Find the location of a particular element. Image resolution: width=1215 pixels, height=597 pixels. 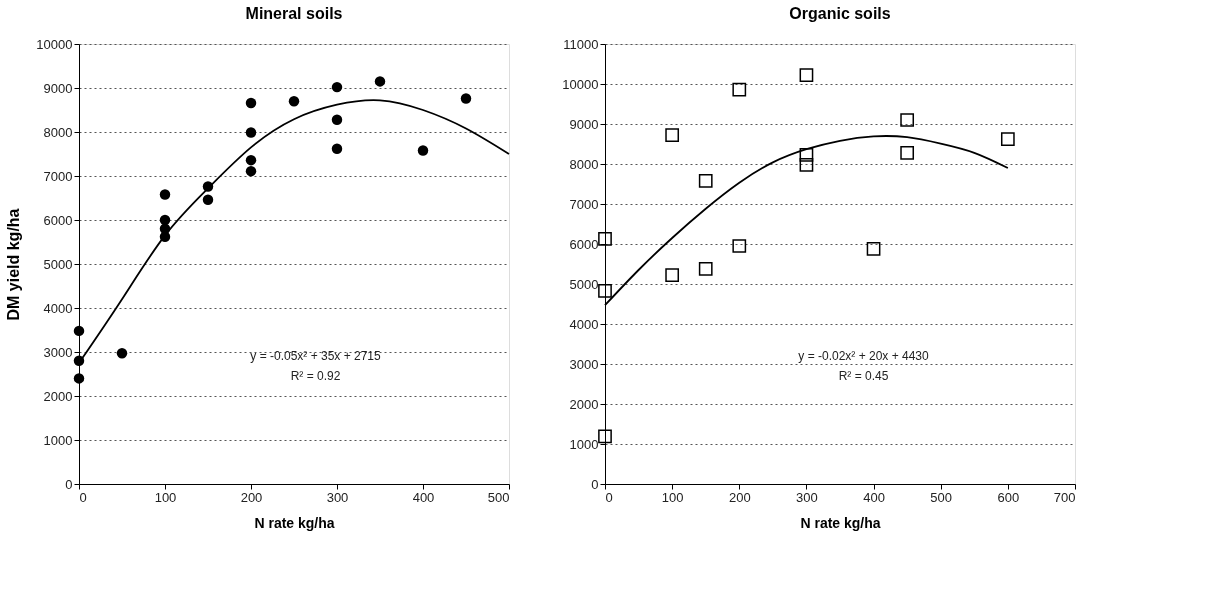

chart-title: Organic soils is located at coordinates (840, 13).